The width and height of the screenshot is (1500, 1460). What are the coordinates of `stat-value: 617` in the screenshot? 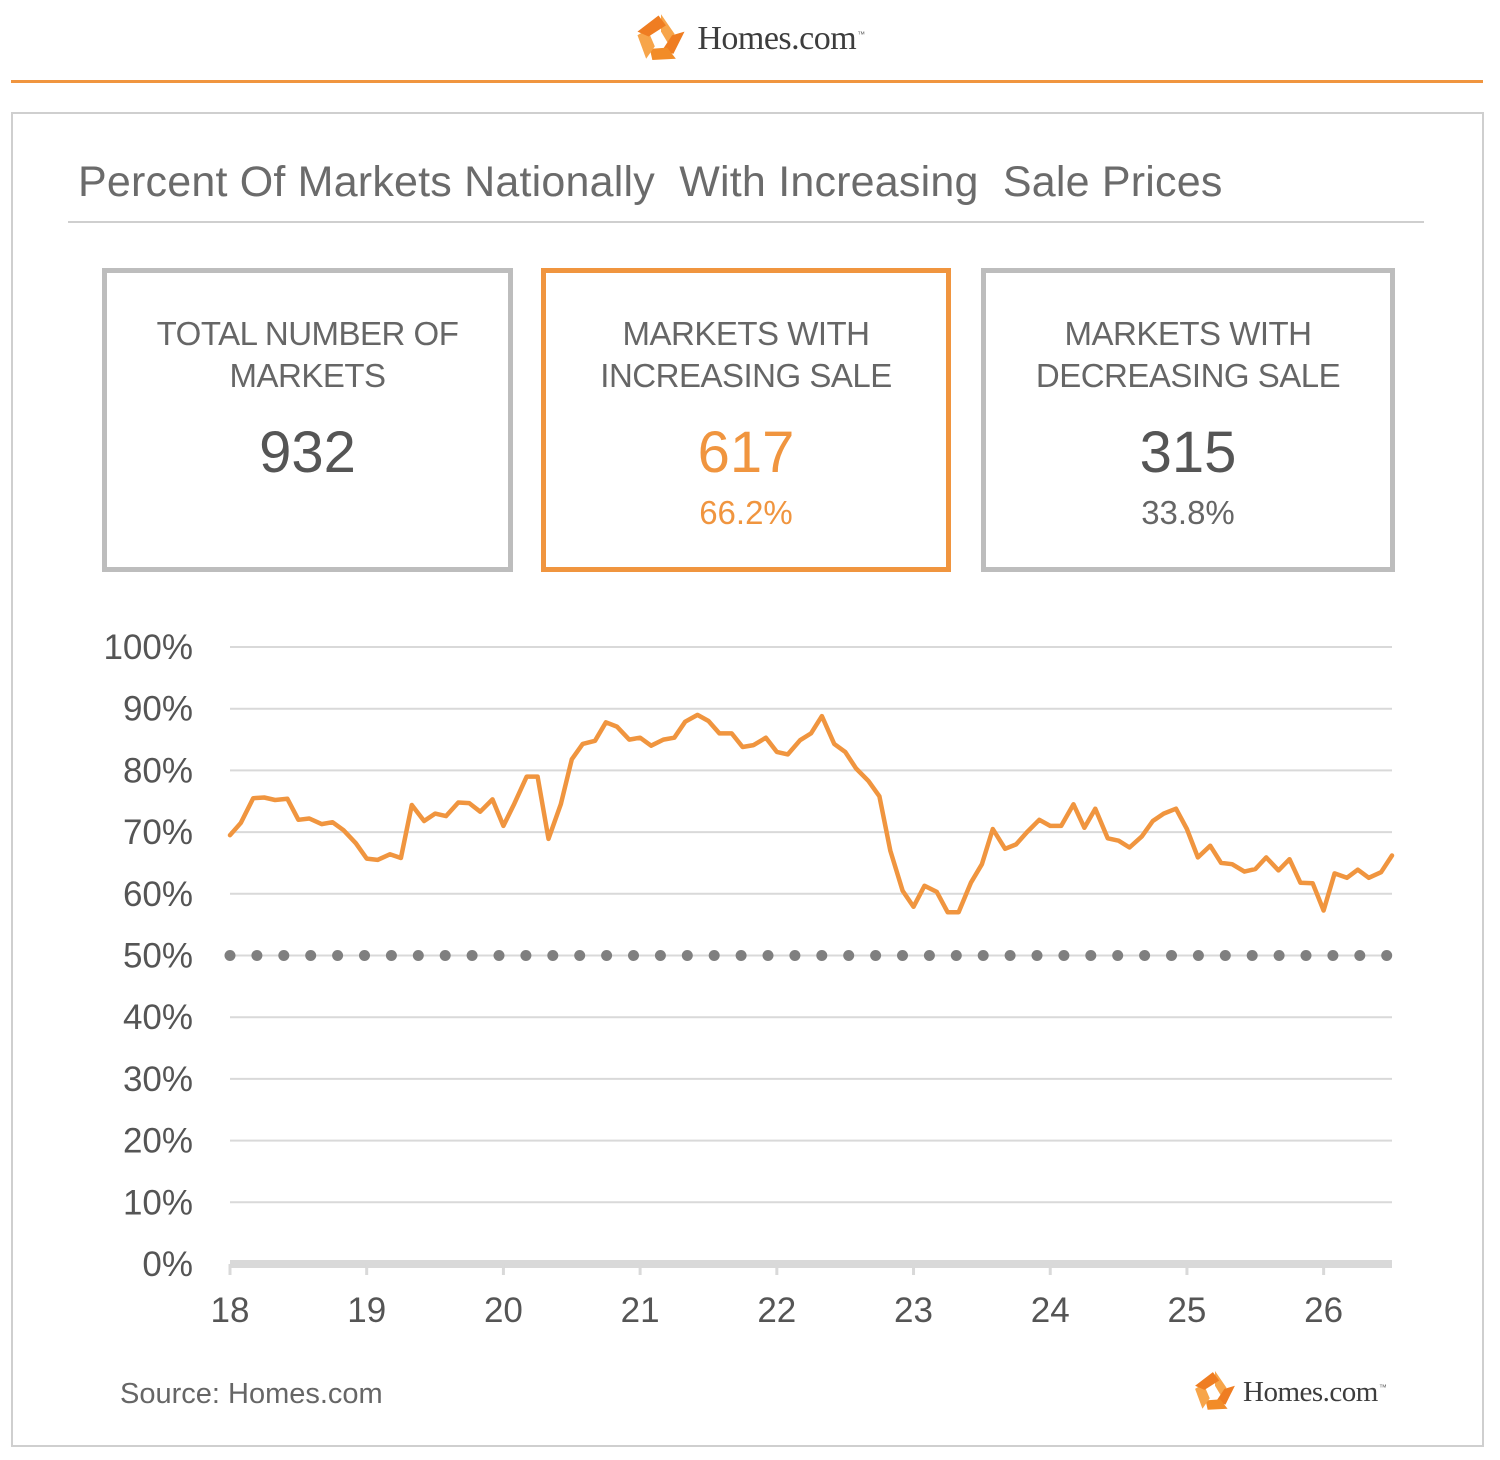 It's located at (746, 452).